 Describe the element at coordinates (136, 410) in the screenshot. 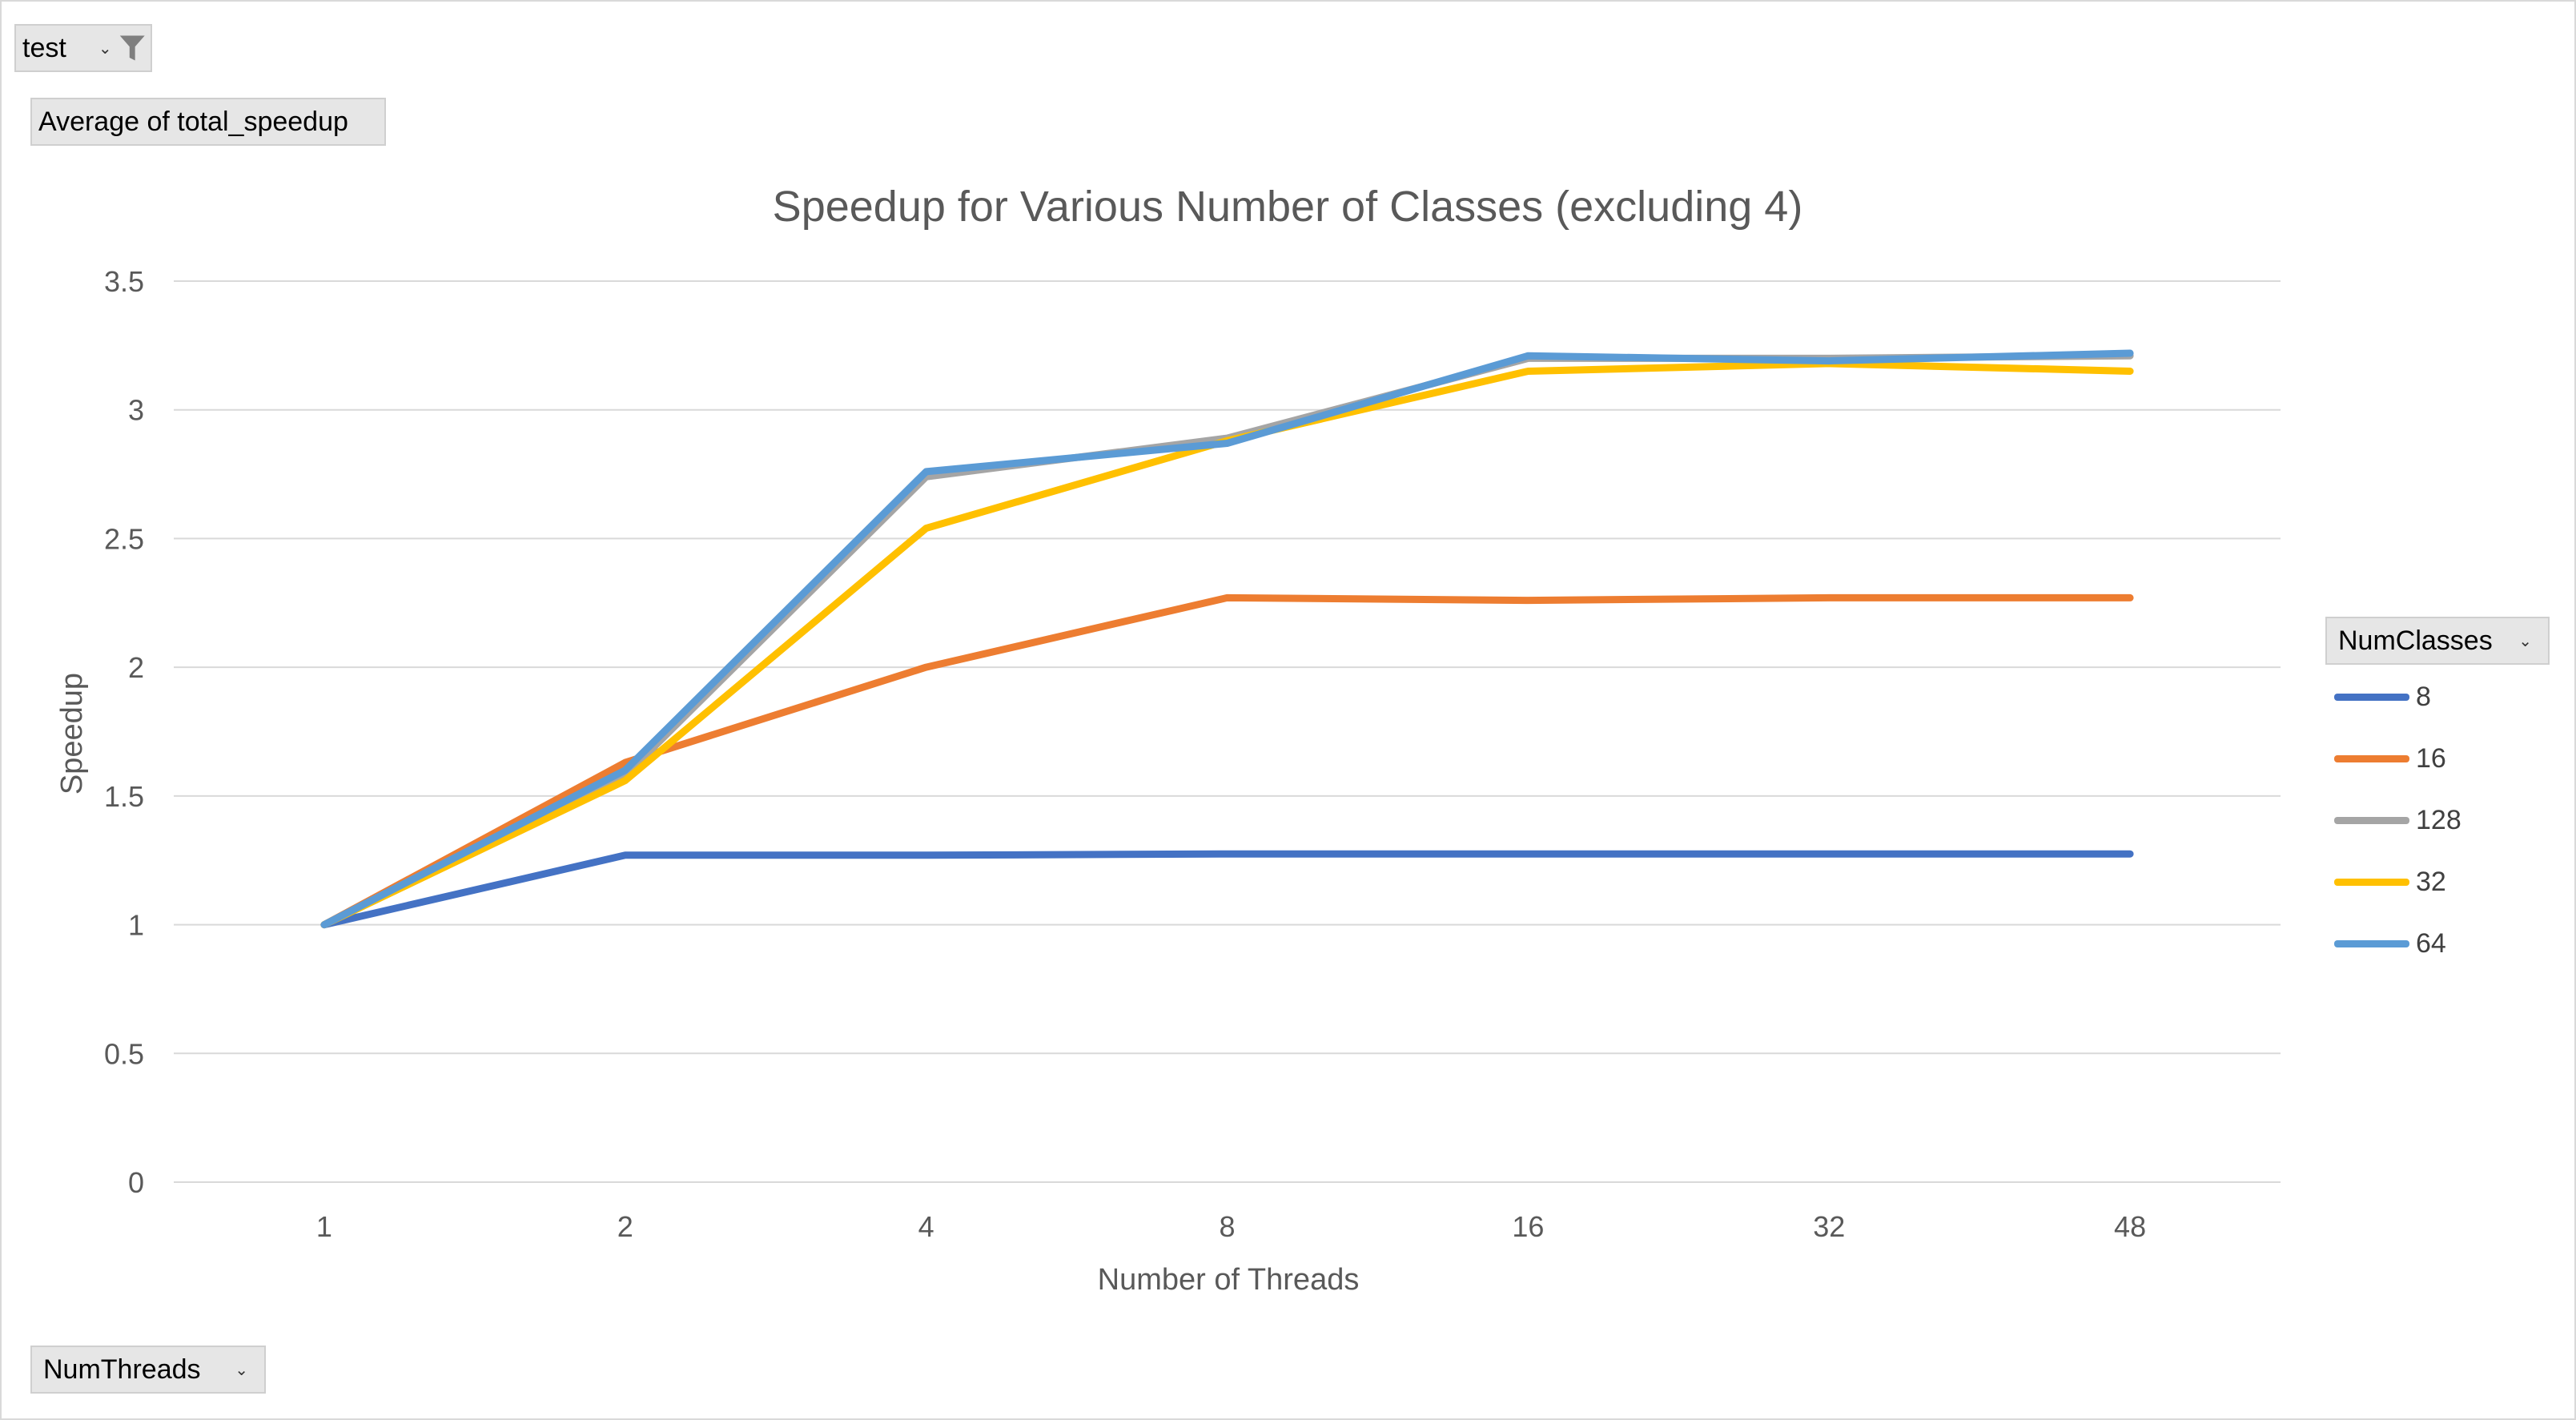

I see `y-tick-label: 3` at that location.